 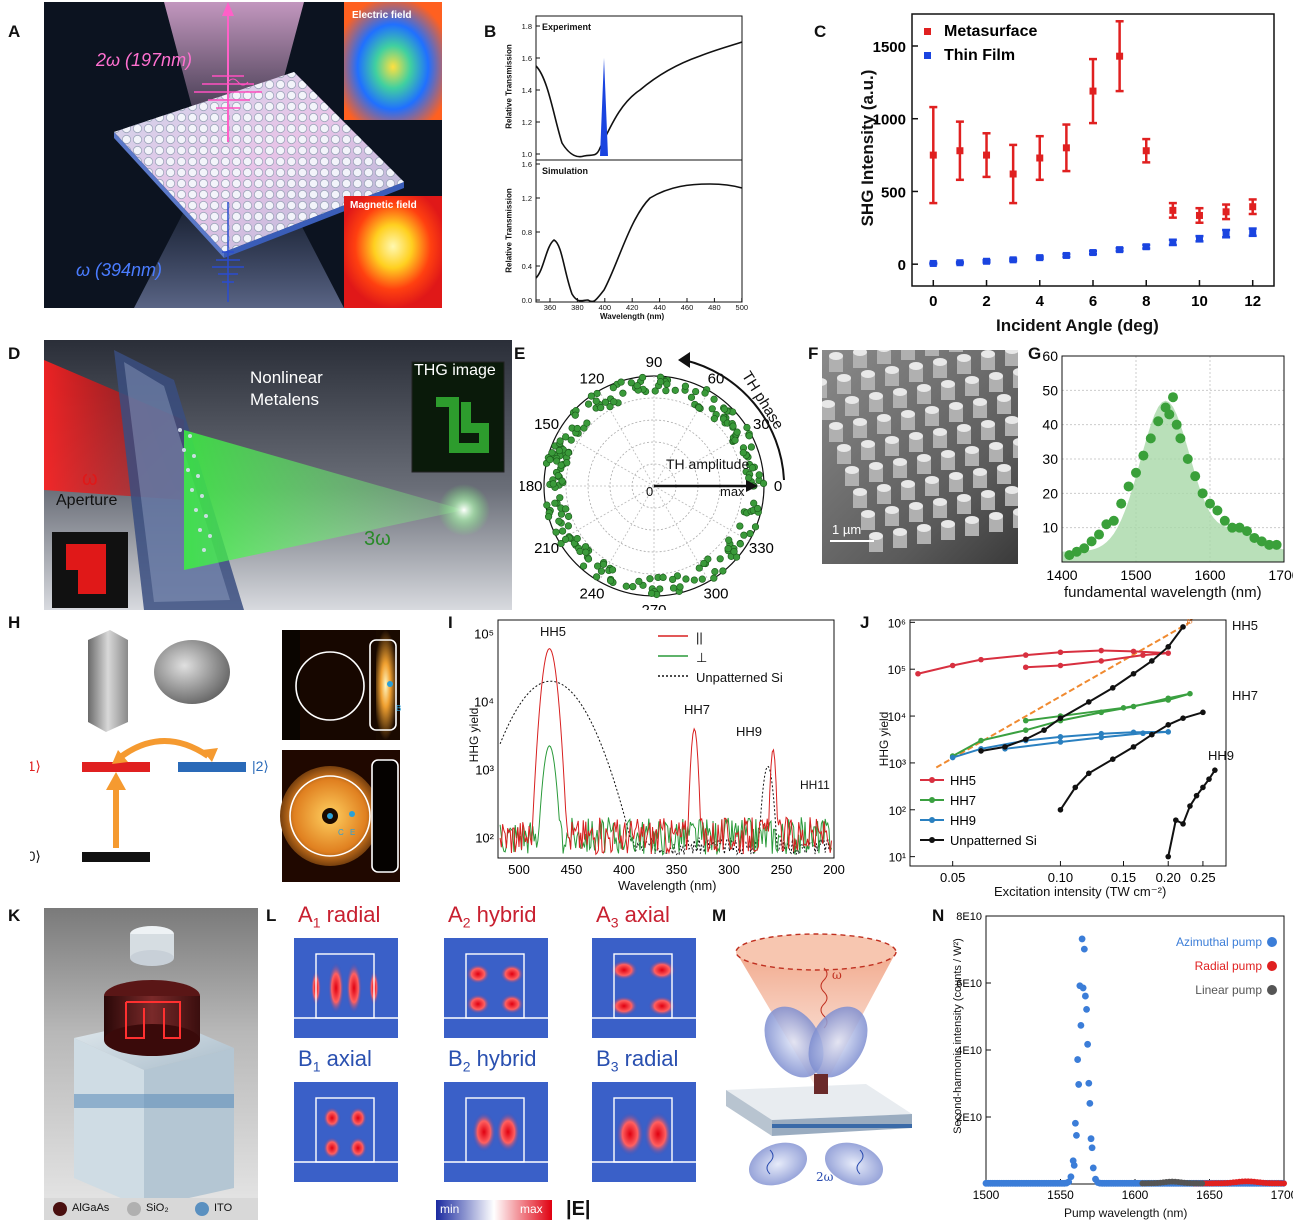 What do you see at coordinates (382, 15) in the screenshot?
I see `electric-field-label: Electric field` at bounding box center [382, 15].